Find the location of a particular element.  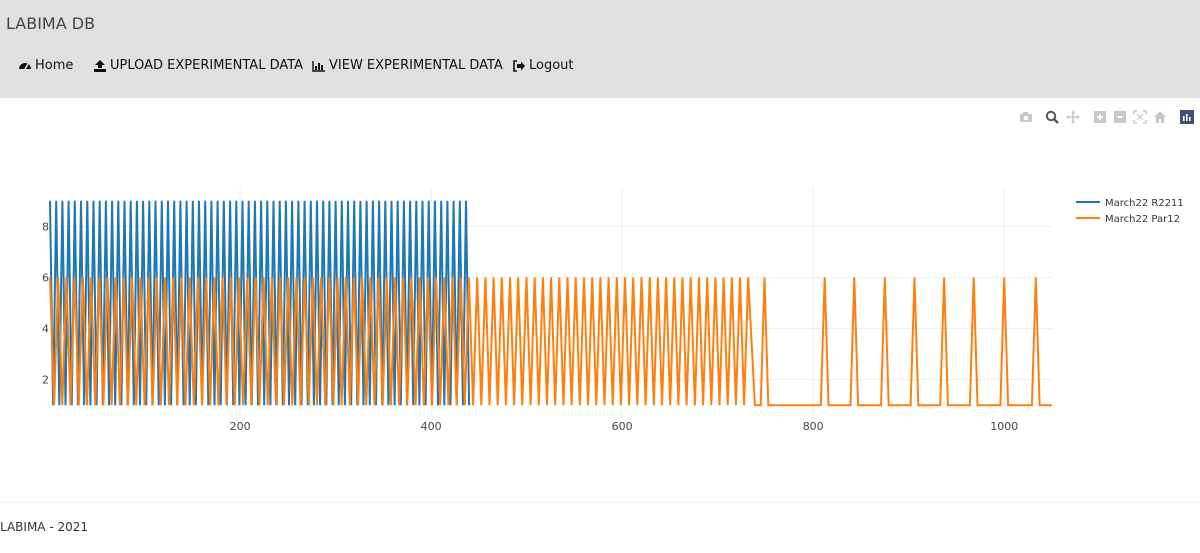

y-tick-label: 2 is located at coordinates (45, 380).